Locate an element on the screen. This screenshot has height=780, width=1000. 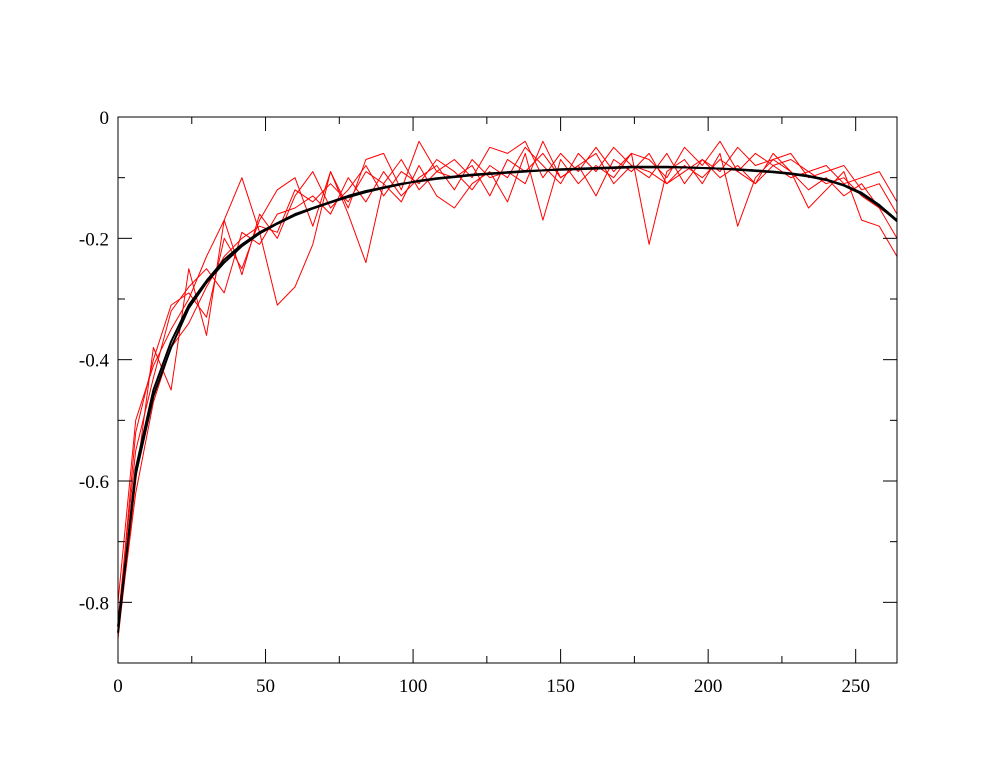
x-tick-label: 100 is located at coordinates (413, 686).